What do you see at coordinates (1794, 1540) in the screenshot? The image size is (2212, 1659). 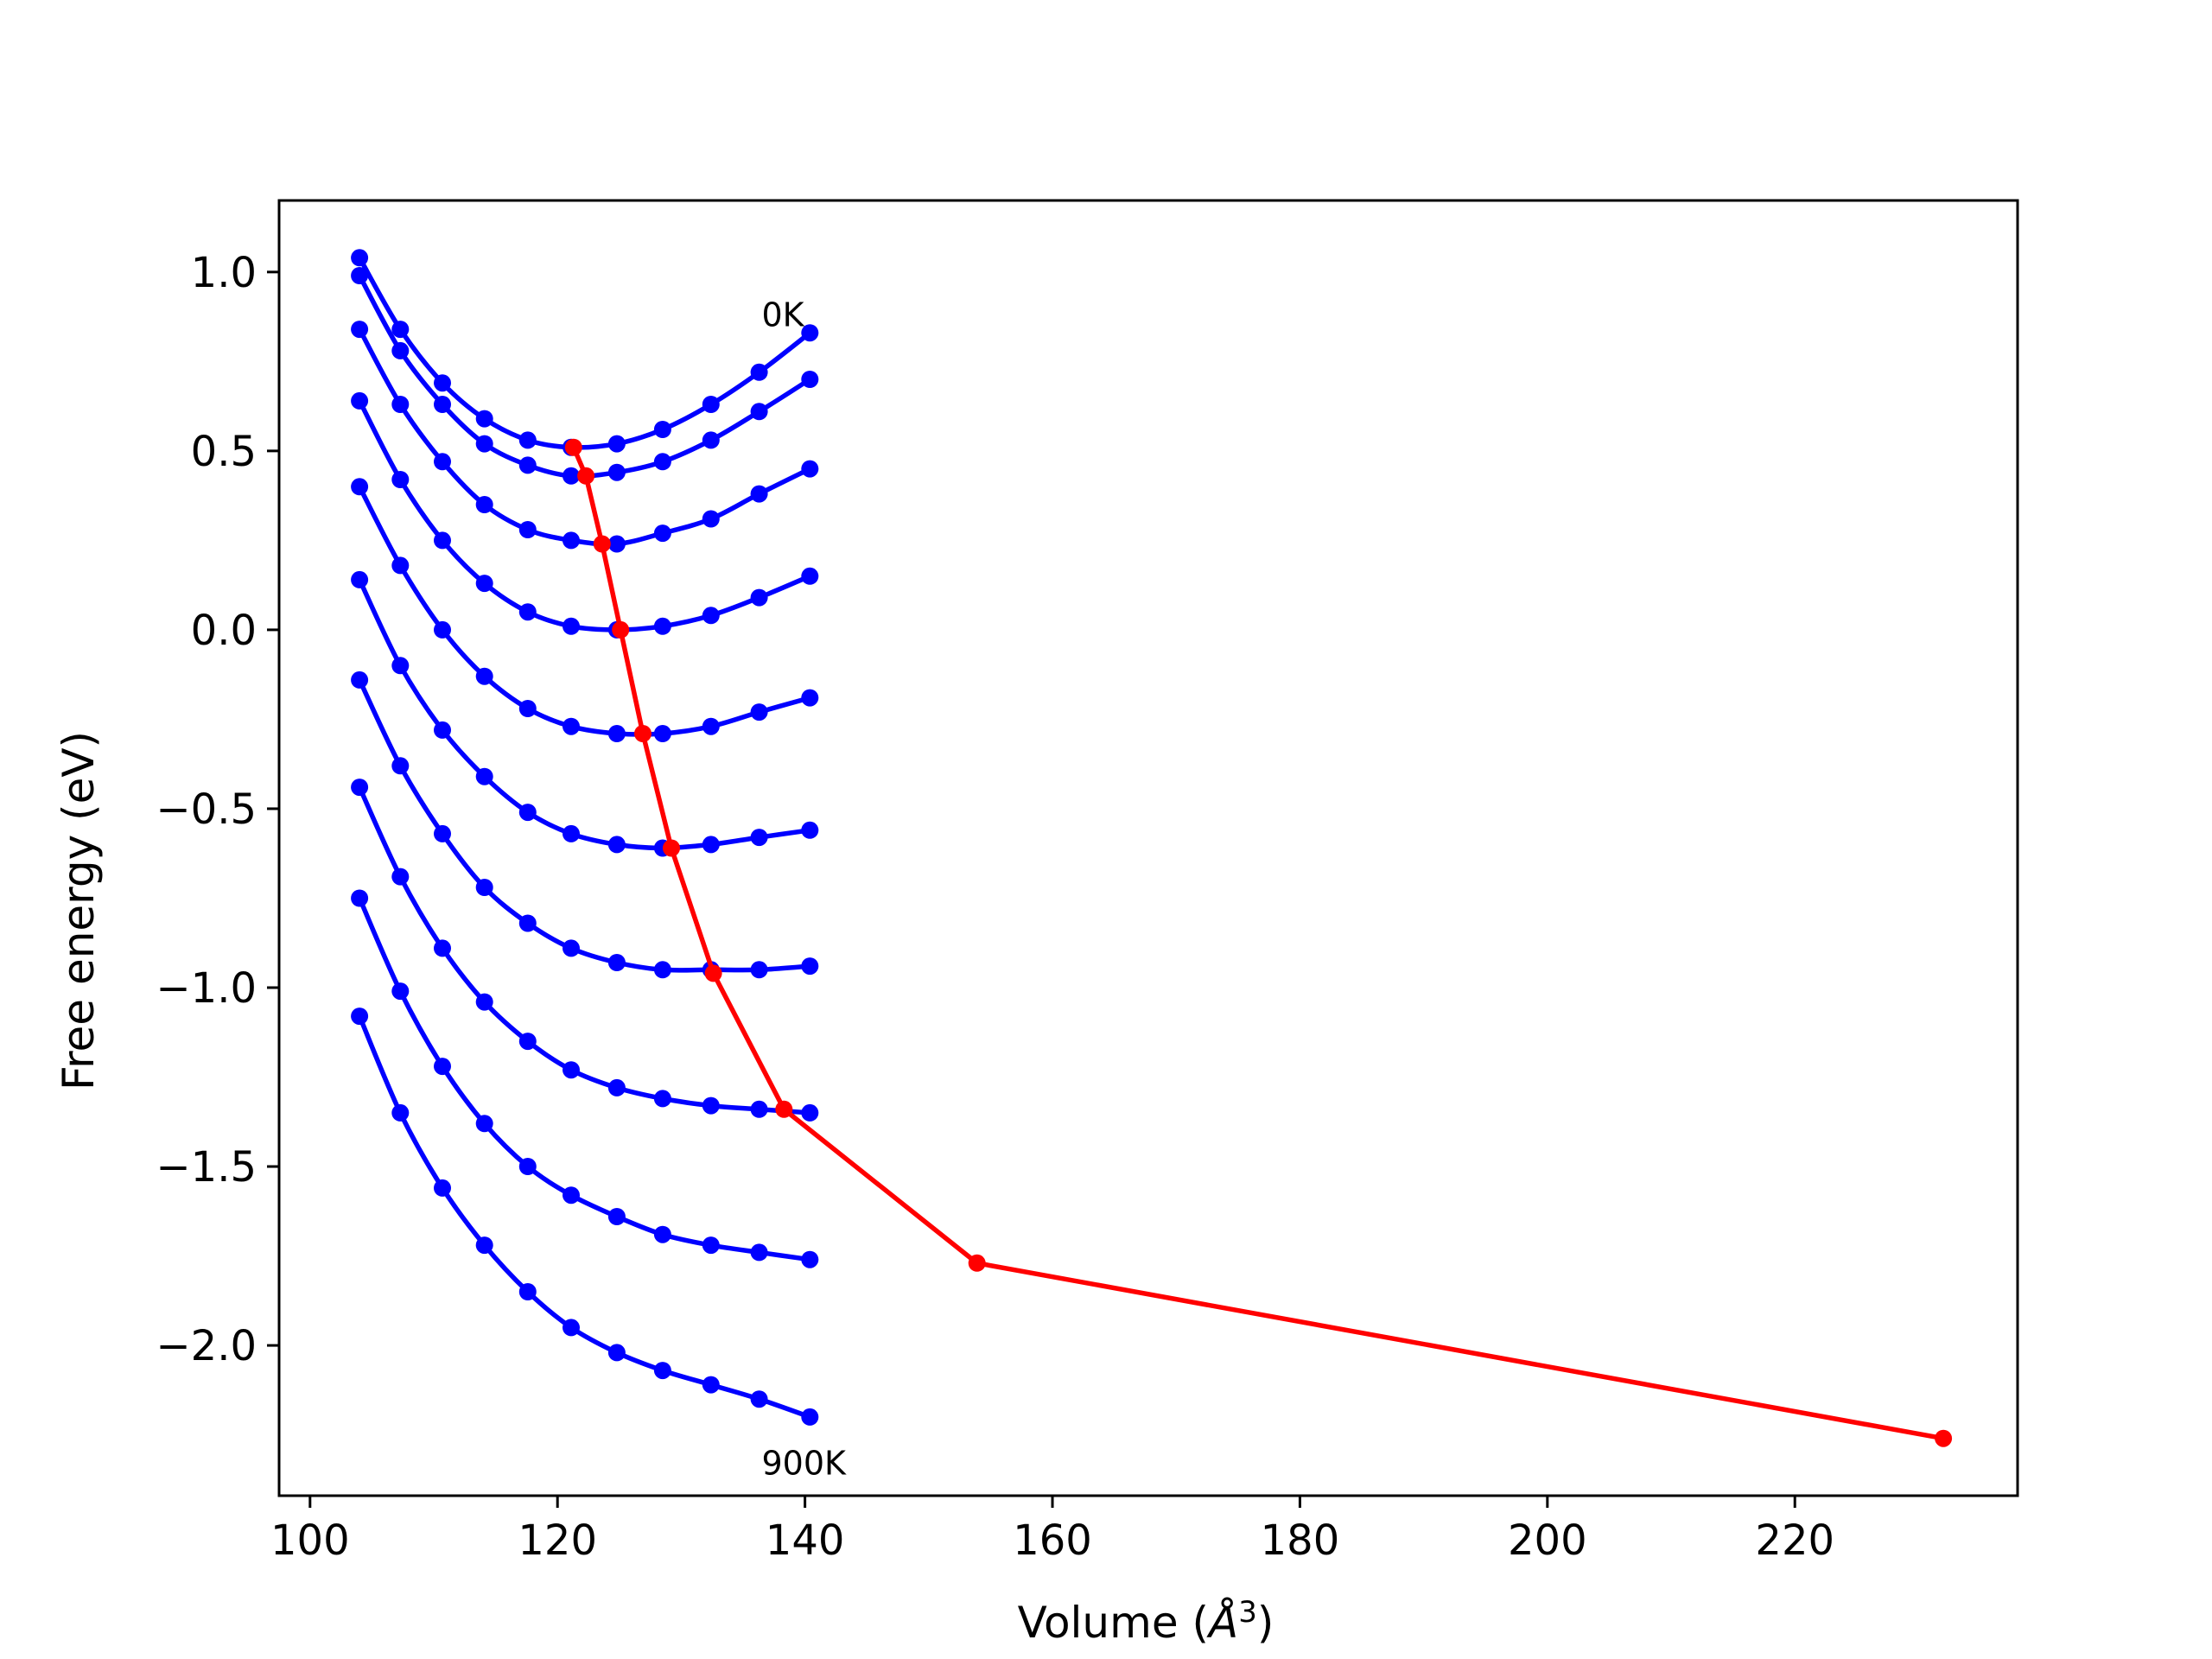 I see `x-tick-label: 220` at bounding box center [1794, 1540].